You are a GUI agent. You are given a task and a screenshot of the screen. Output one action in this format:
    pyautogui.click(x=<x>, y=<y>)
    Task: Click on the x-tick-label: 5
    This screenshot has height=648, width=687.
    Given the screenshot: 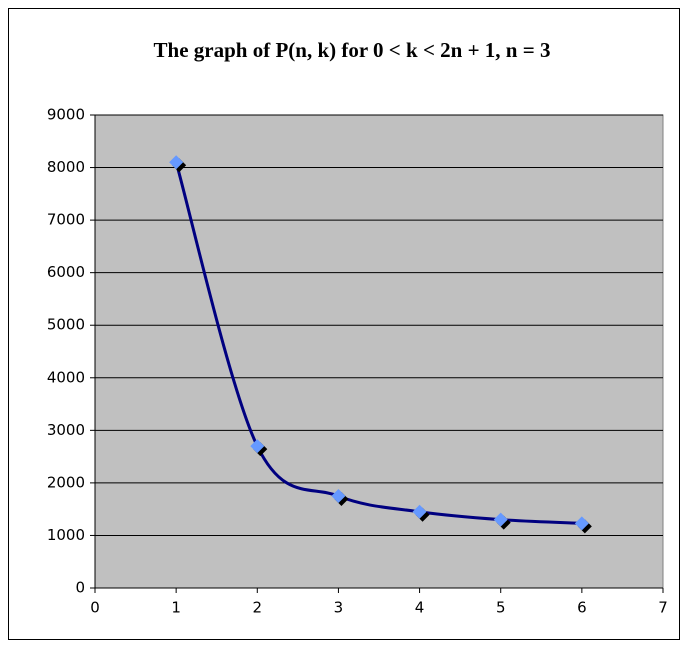 What is the action you would take?
    pyautogui.click(x=501, y=608)
    